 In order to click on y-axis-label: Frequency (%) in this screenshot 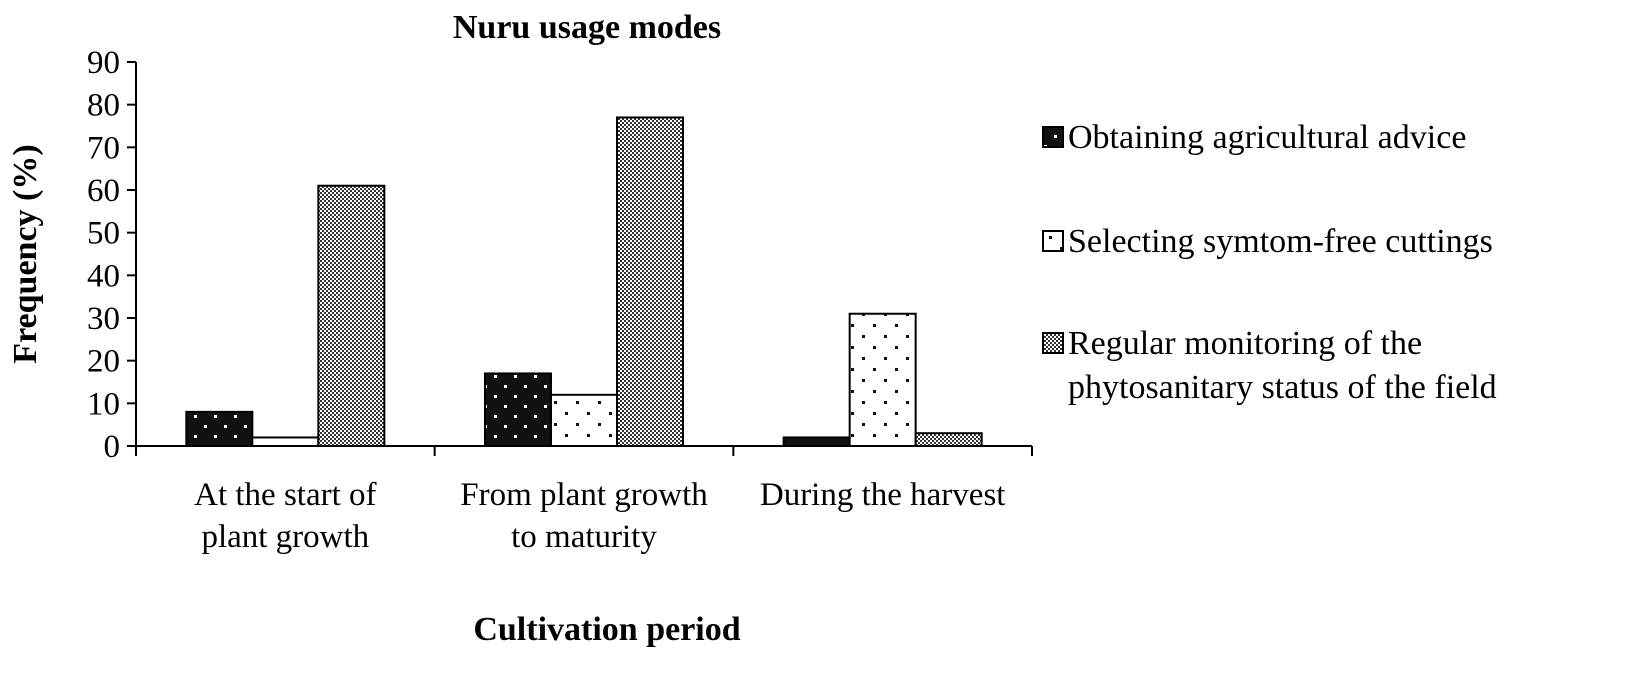, I will do `click(25, 253)`.